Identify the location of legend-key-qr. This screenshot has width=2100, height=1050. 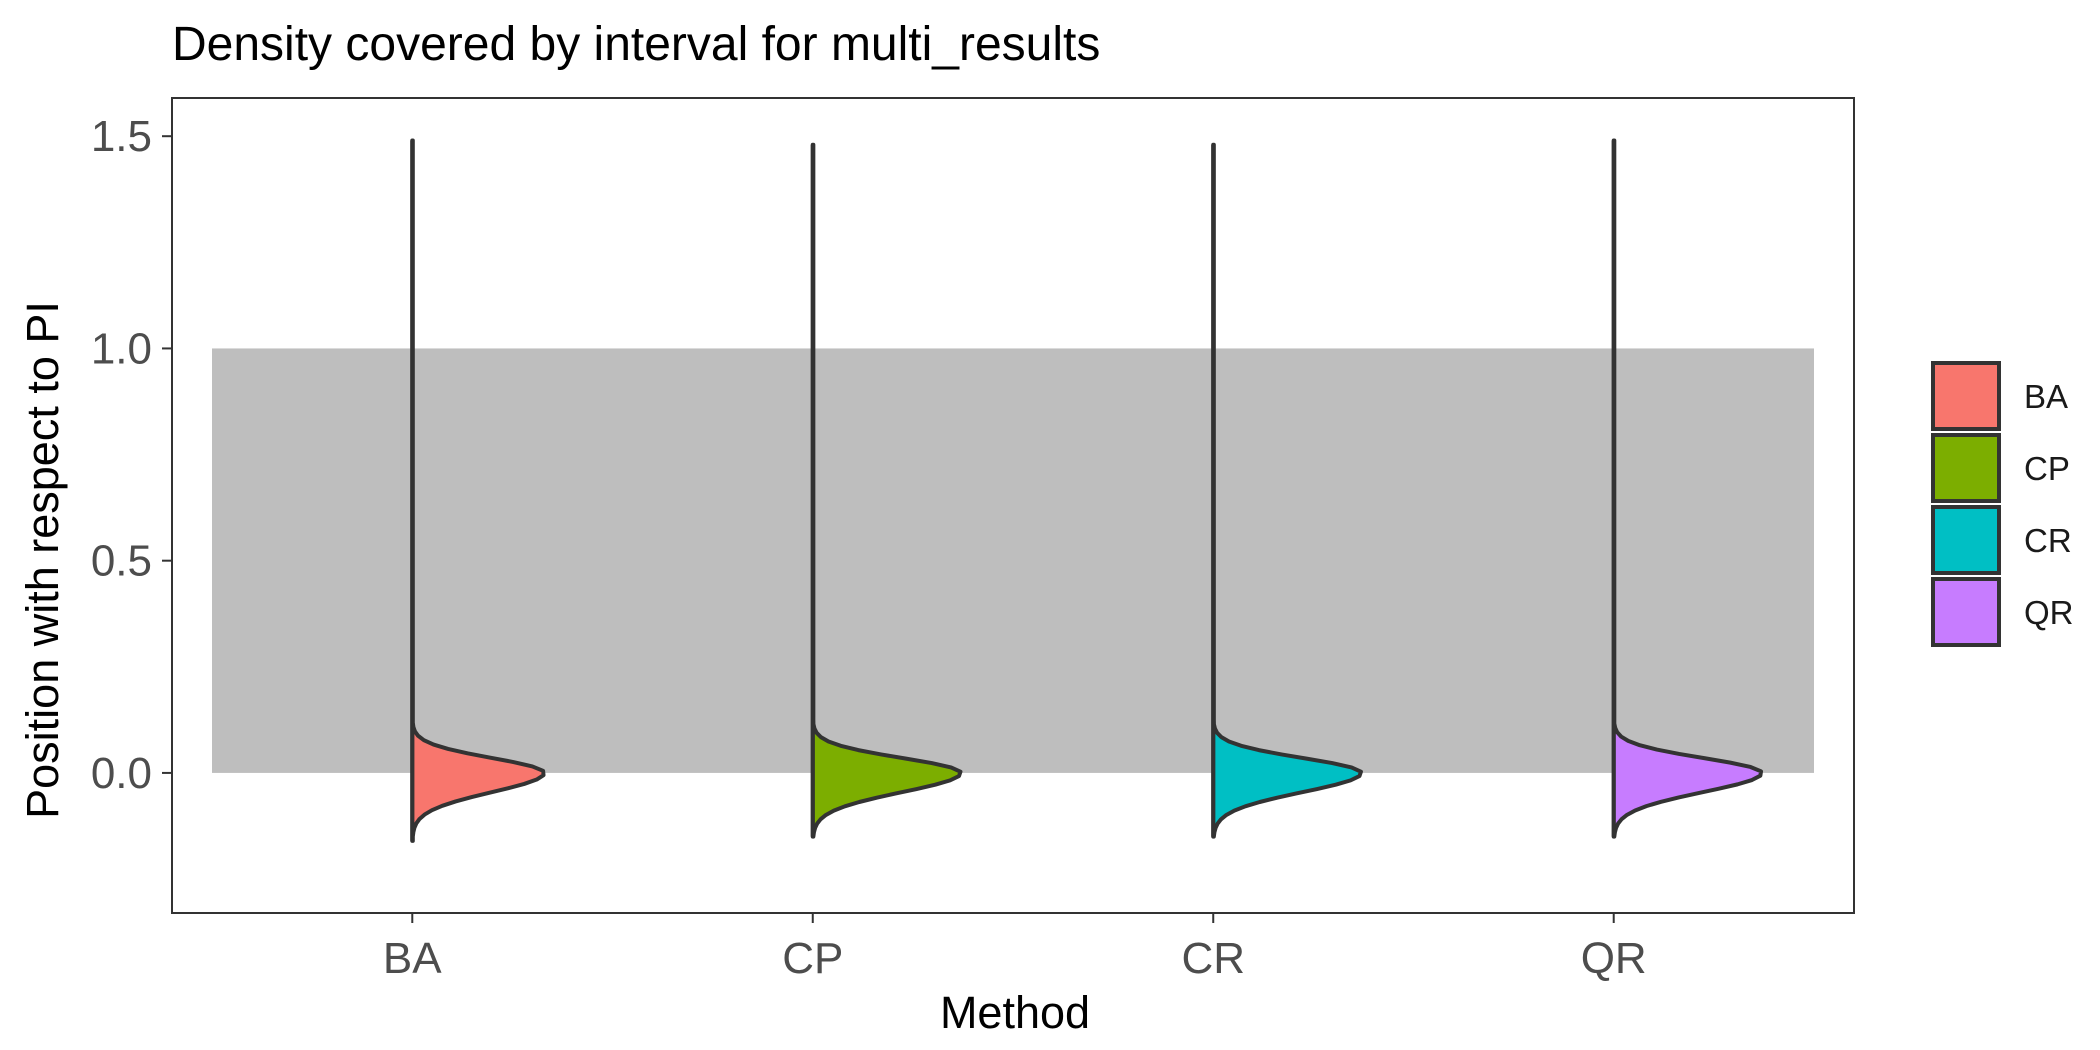
(1966, 612).